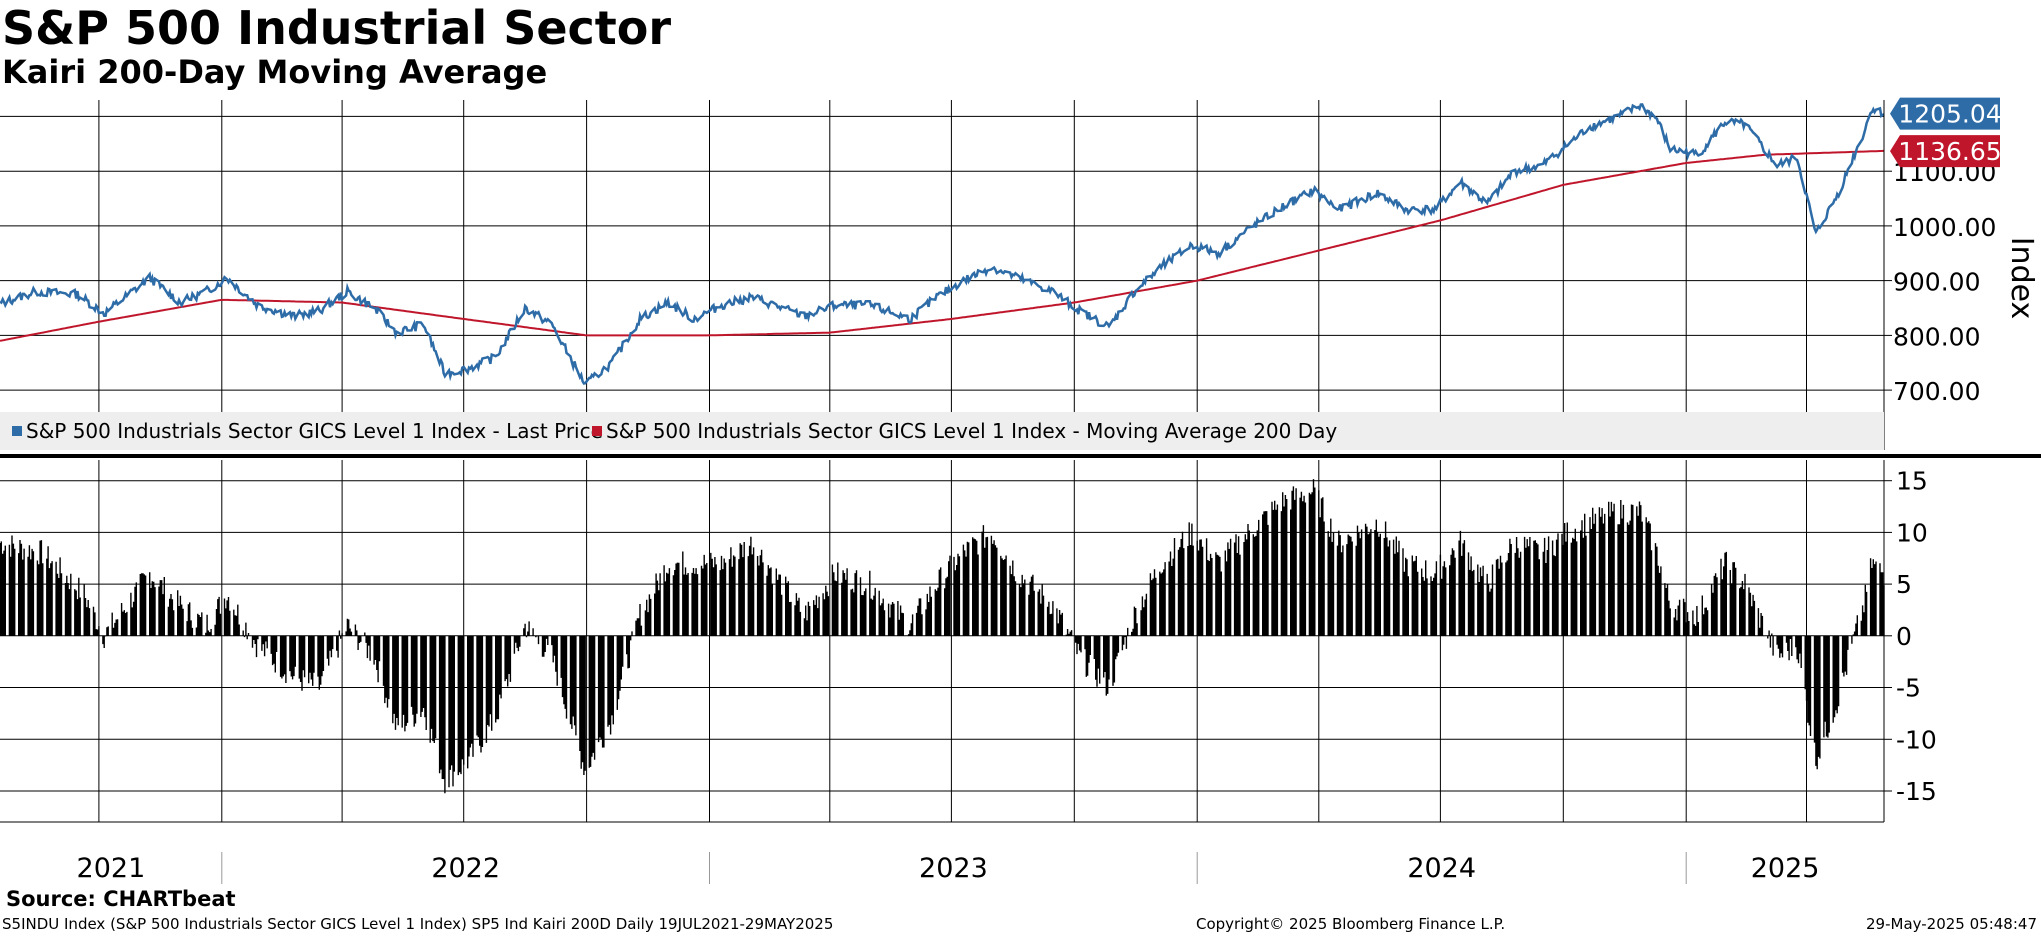 This screenshot has height=936, width=2041. What do you see at coordinates (1949, 151) in the screenshot?
I see `moving-average-tag-text: 1136.65` at bounding box center [1949, 151].